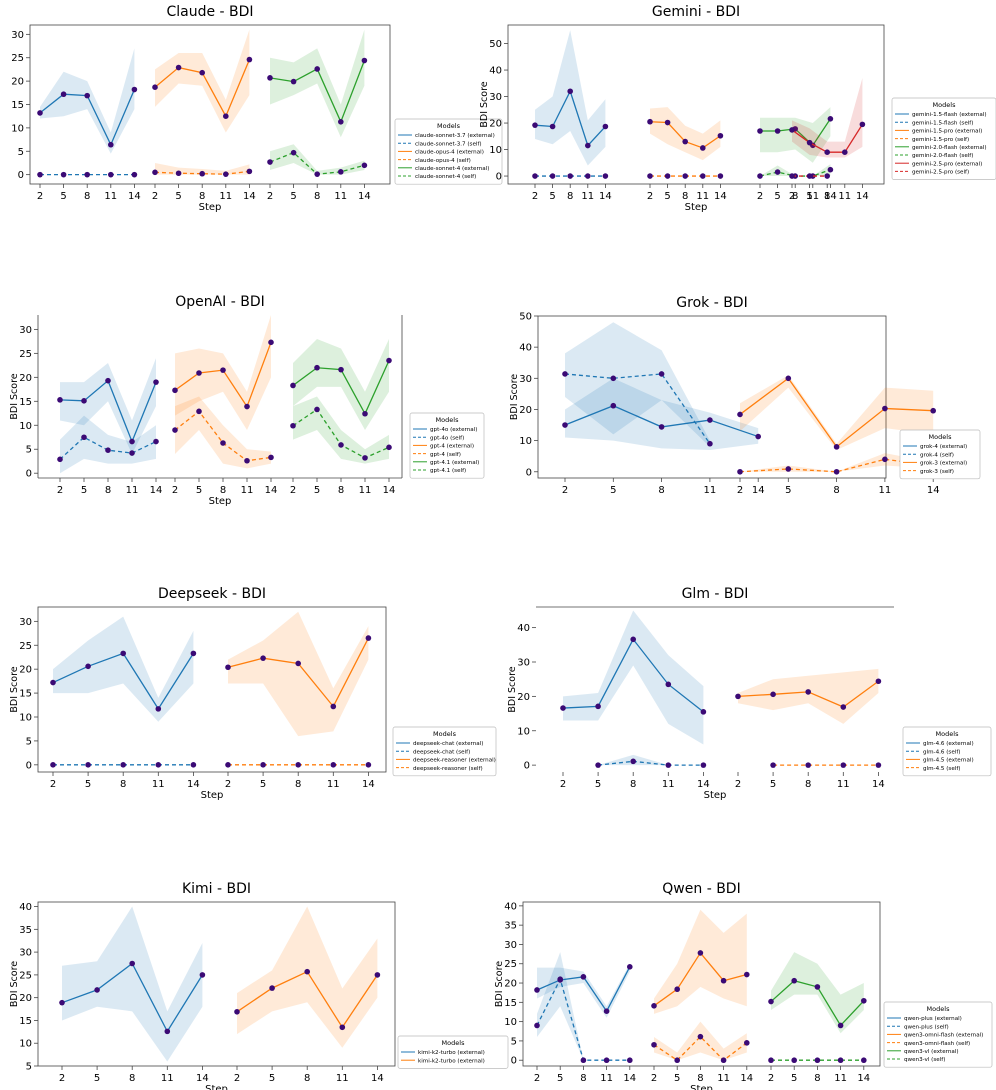  Describe the element at coordinates (937, 1044) in the screenshot. I see `legend-label: qwen3-omni-flash (self)` at that location.